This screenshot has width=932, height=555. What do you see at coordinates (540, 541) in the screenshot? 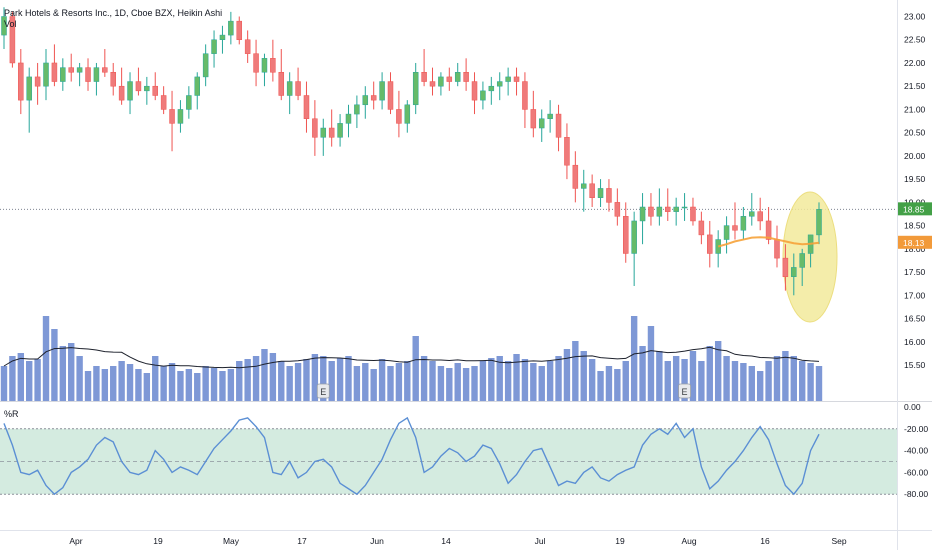
I see `time-tick-label: Jul` at bounding box center [540, 541].